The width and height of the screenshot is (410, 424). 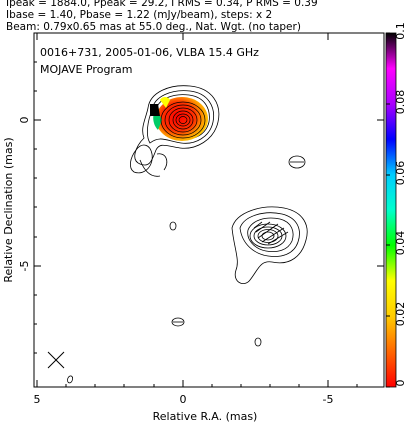 What do you see at coordinates (37, 399) in the screenshot?
I see `xtick-label: 5` at bounding box center [37, 399].